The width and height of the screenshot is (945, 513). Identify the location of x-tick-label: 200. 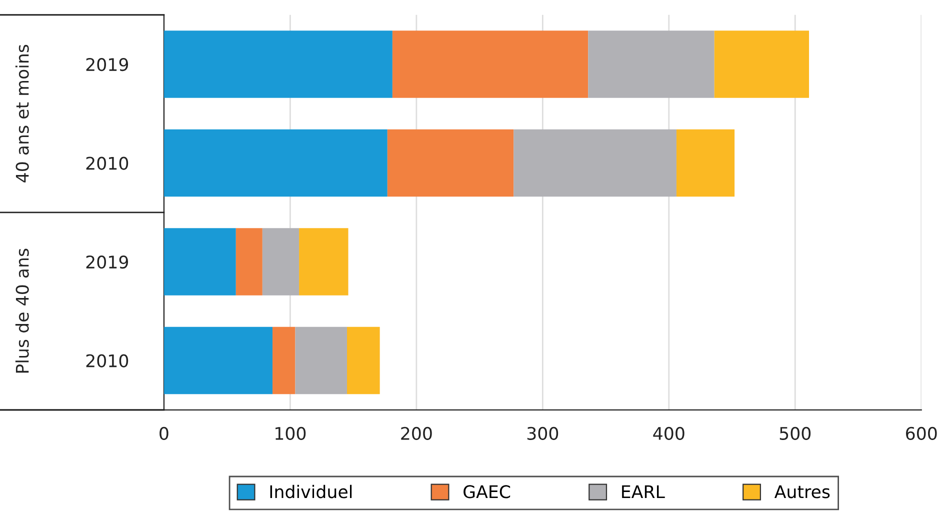
(416, 433).